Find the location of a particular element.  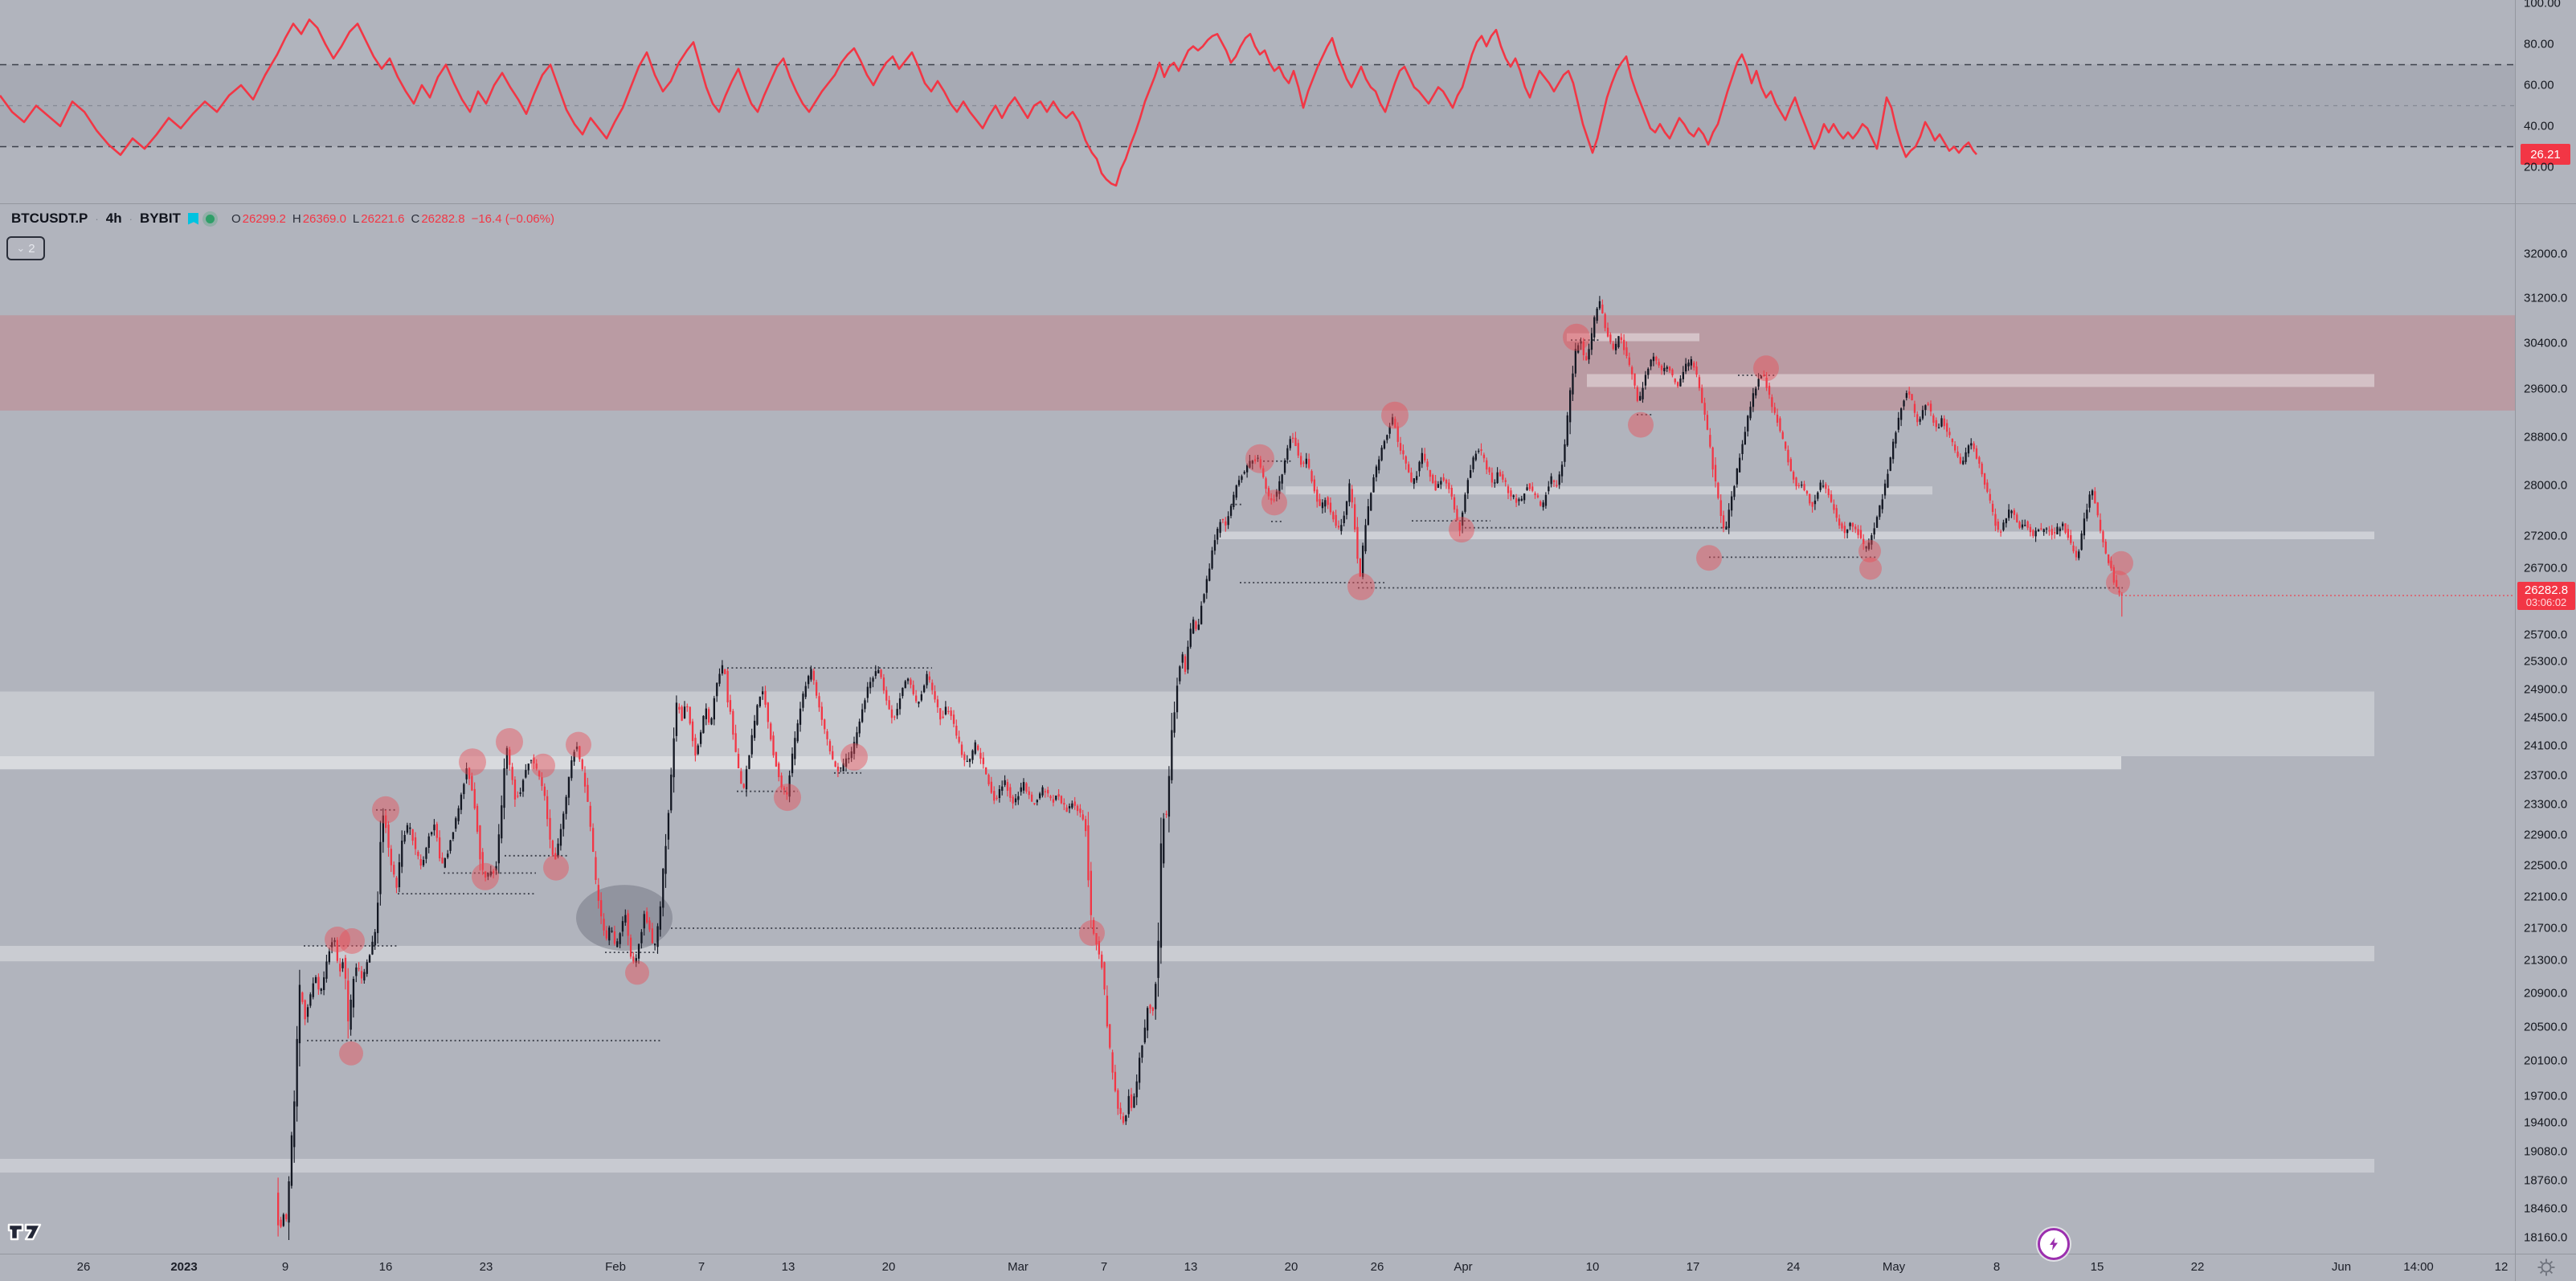

price-tick: 24900.0 is located at coordinates (2546, 689).